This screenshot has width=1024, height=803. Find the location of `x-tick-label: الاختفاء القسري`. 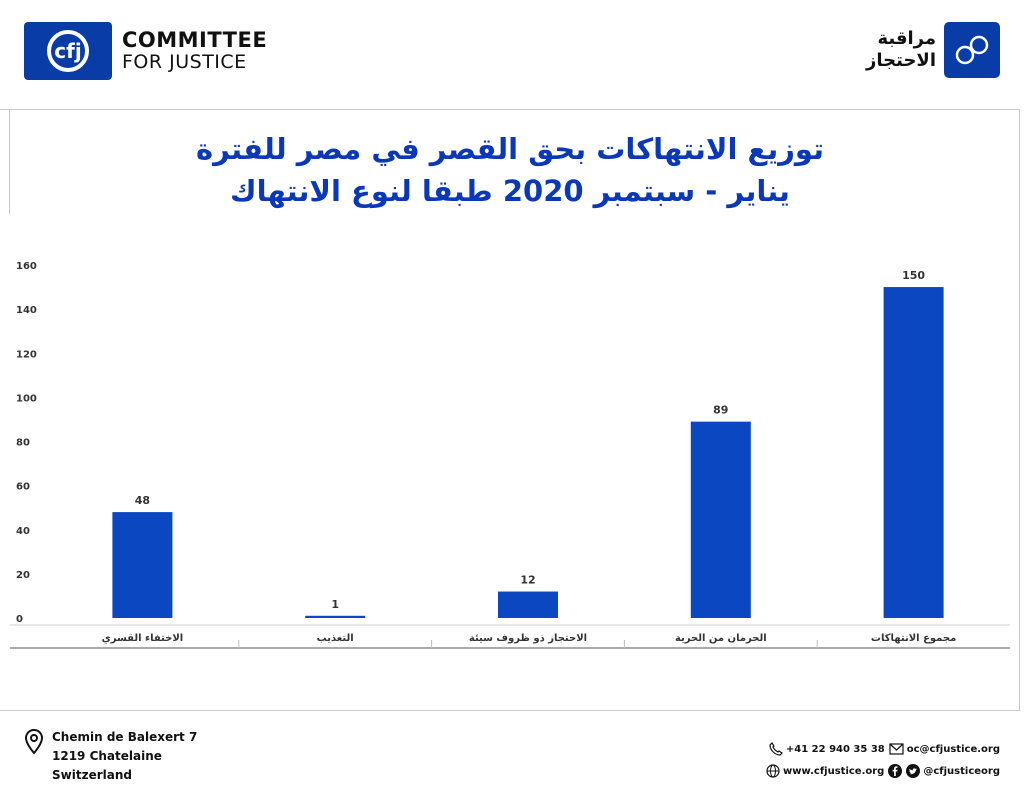

x-tick-label: الاختفاء القسري is located at coordinates (143, 638).